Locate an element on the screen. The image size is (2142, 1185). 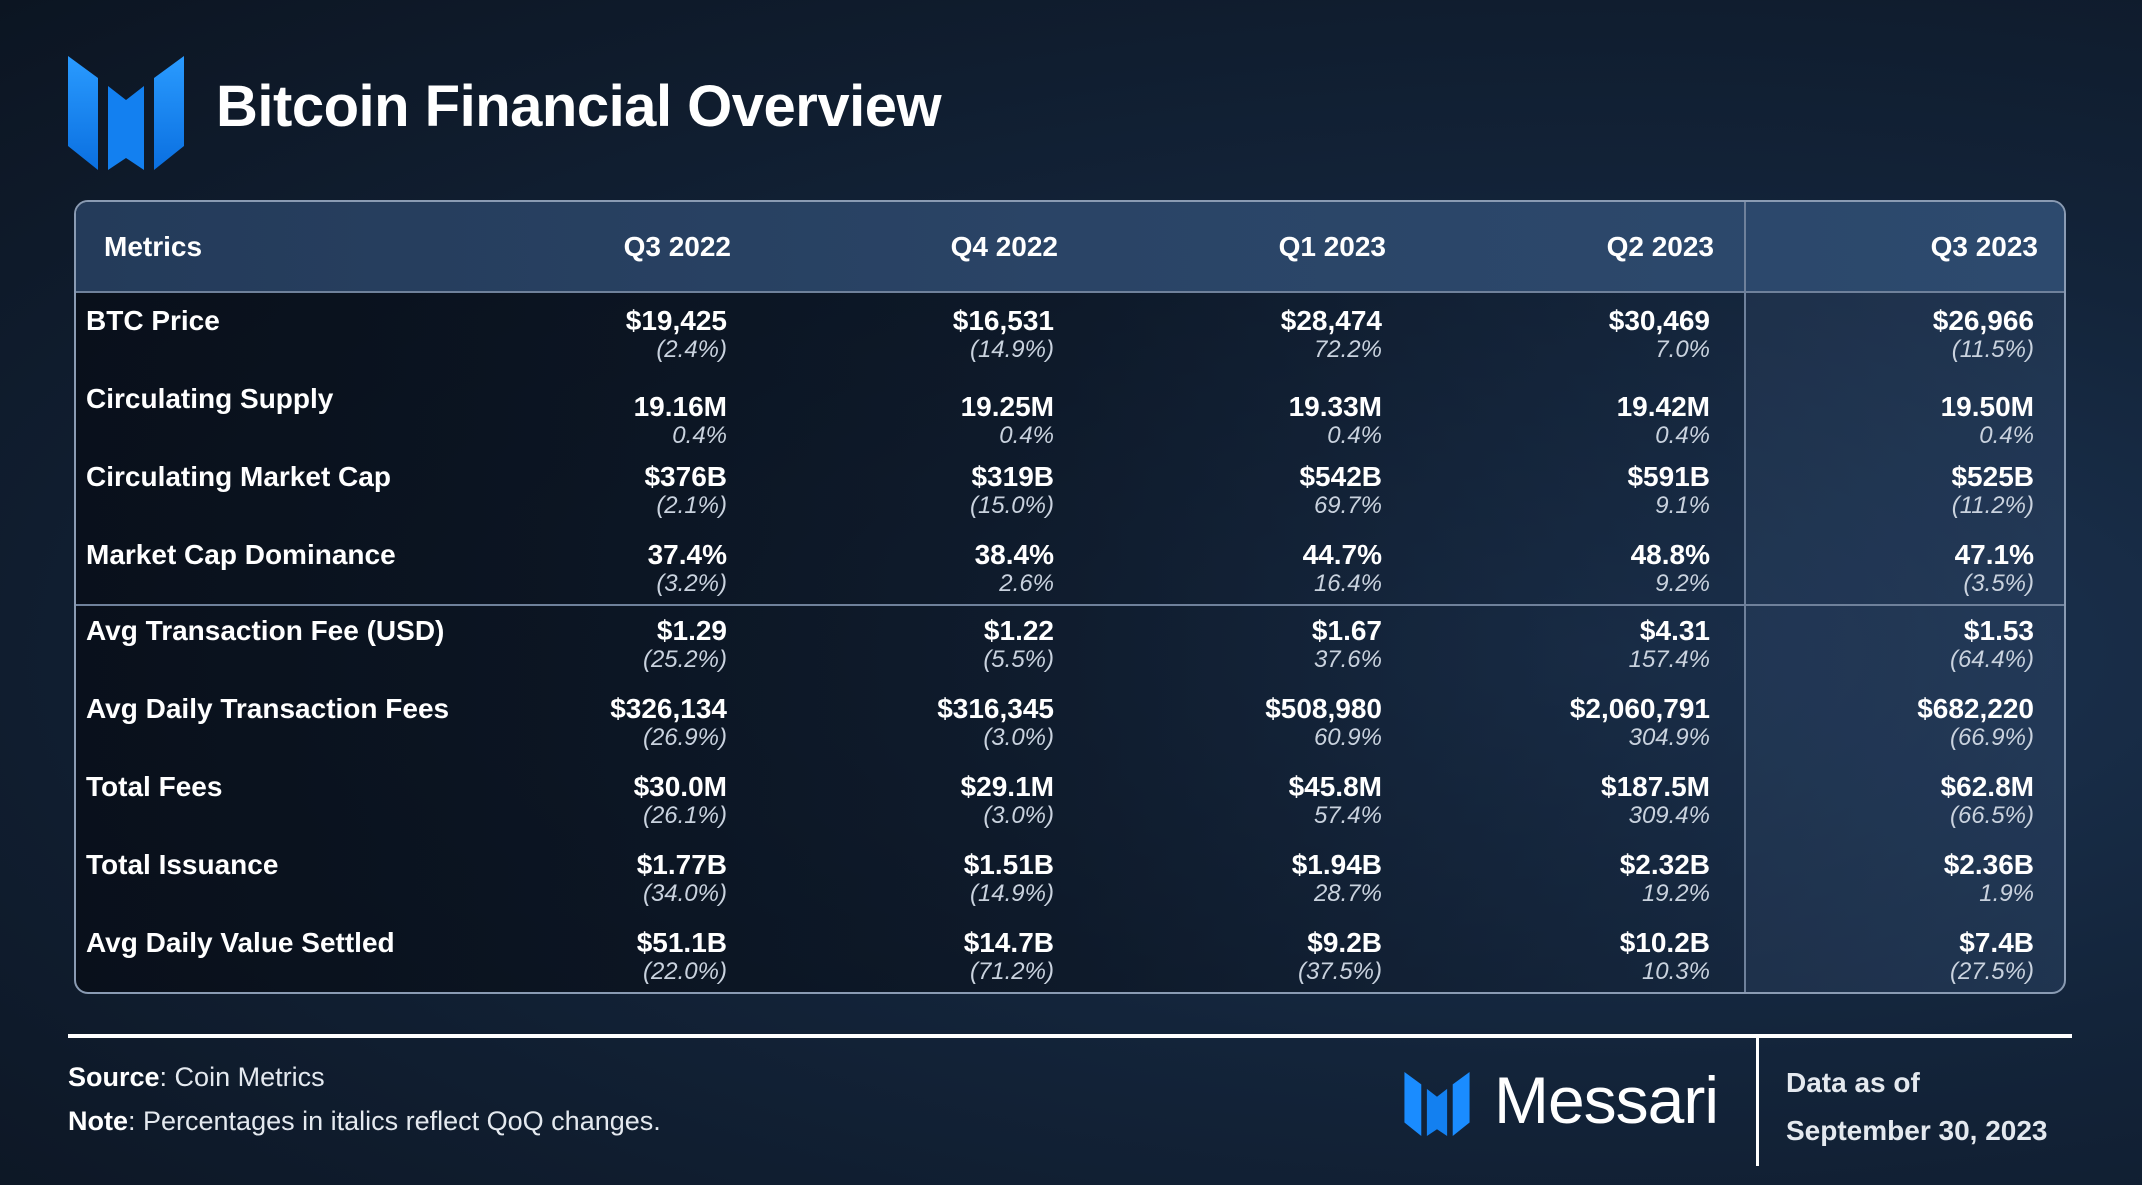
table-cell-value: $1.67 is located at coordinates (1346, 630).